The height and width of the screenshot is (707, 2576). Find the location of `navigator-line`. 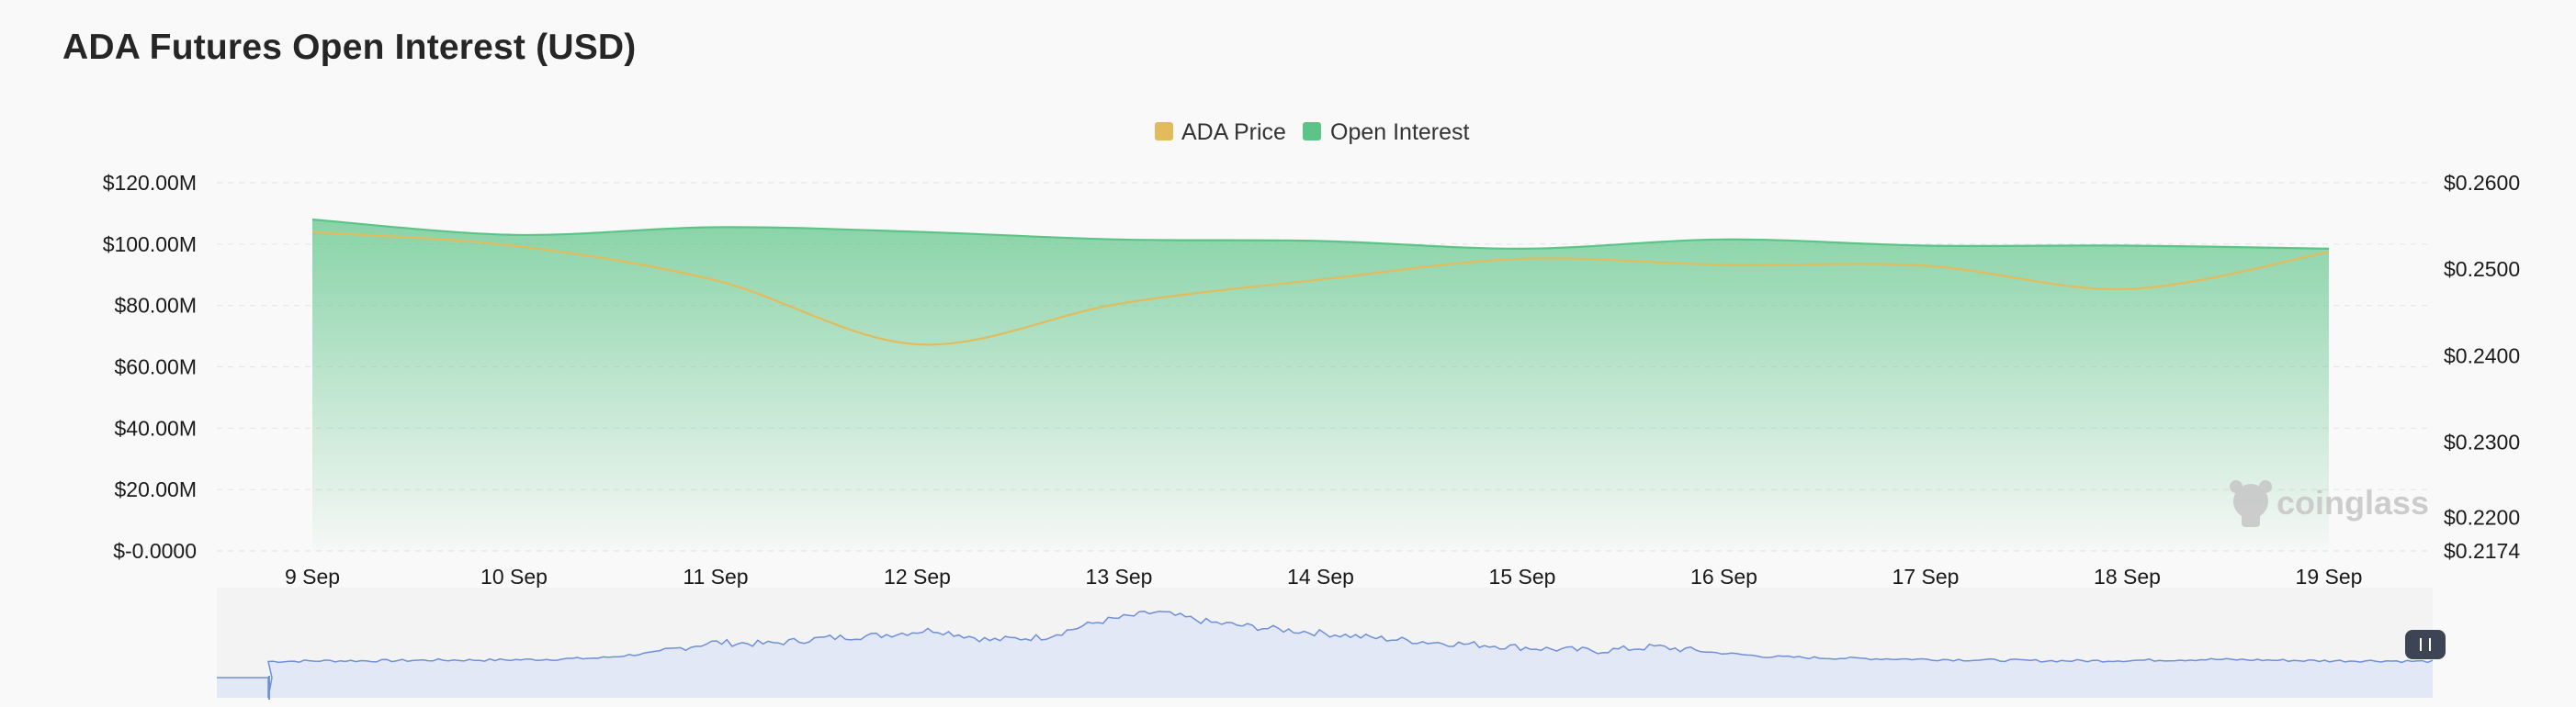

navigator-line is located at coordinates (1325, 655).